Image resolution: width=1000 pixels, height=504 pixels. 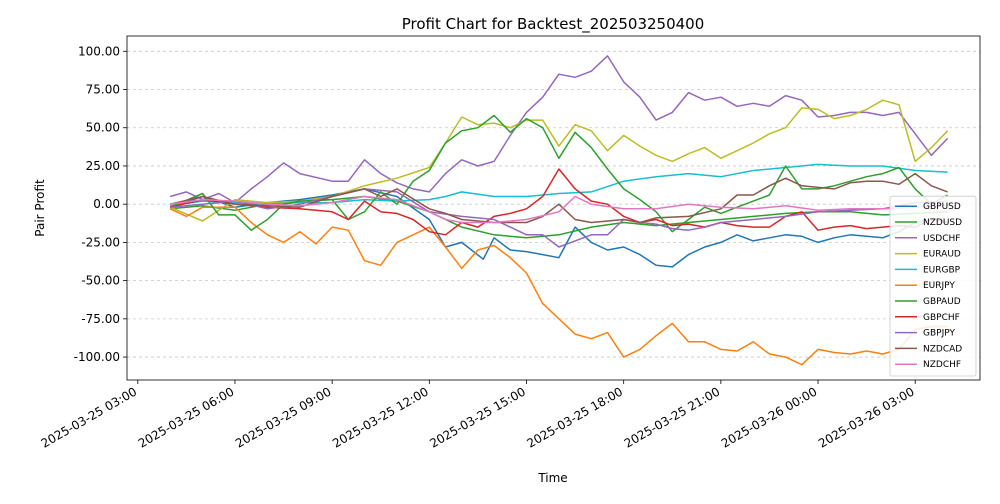 I want to click on legend-label: GBPUSD, so click(x=942, y=207).